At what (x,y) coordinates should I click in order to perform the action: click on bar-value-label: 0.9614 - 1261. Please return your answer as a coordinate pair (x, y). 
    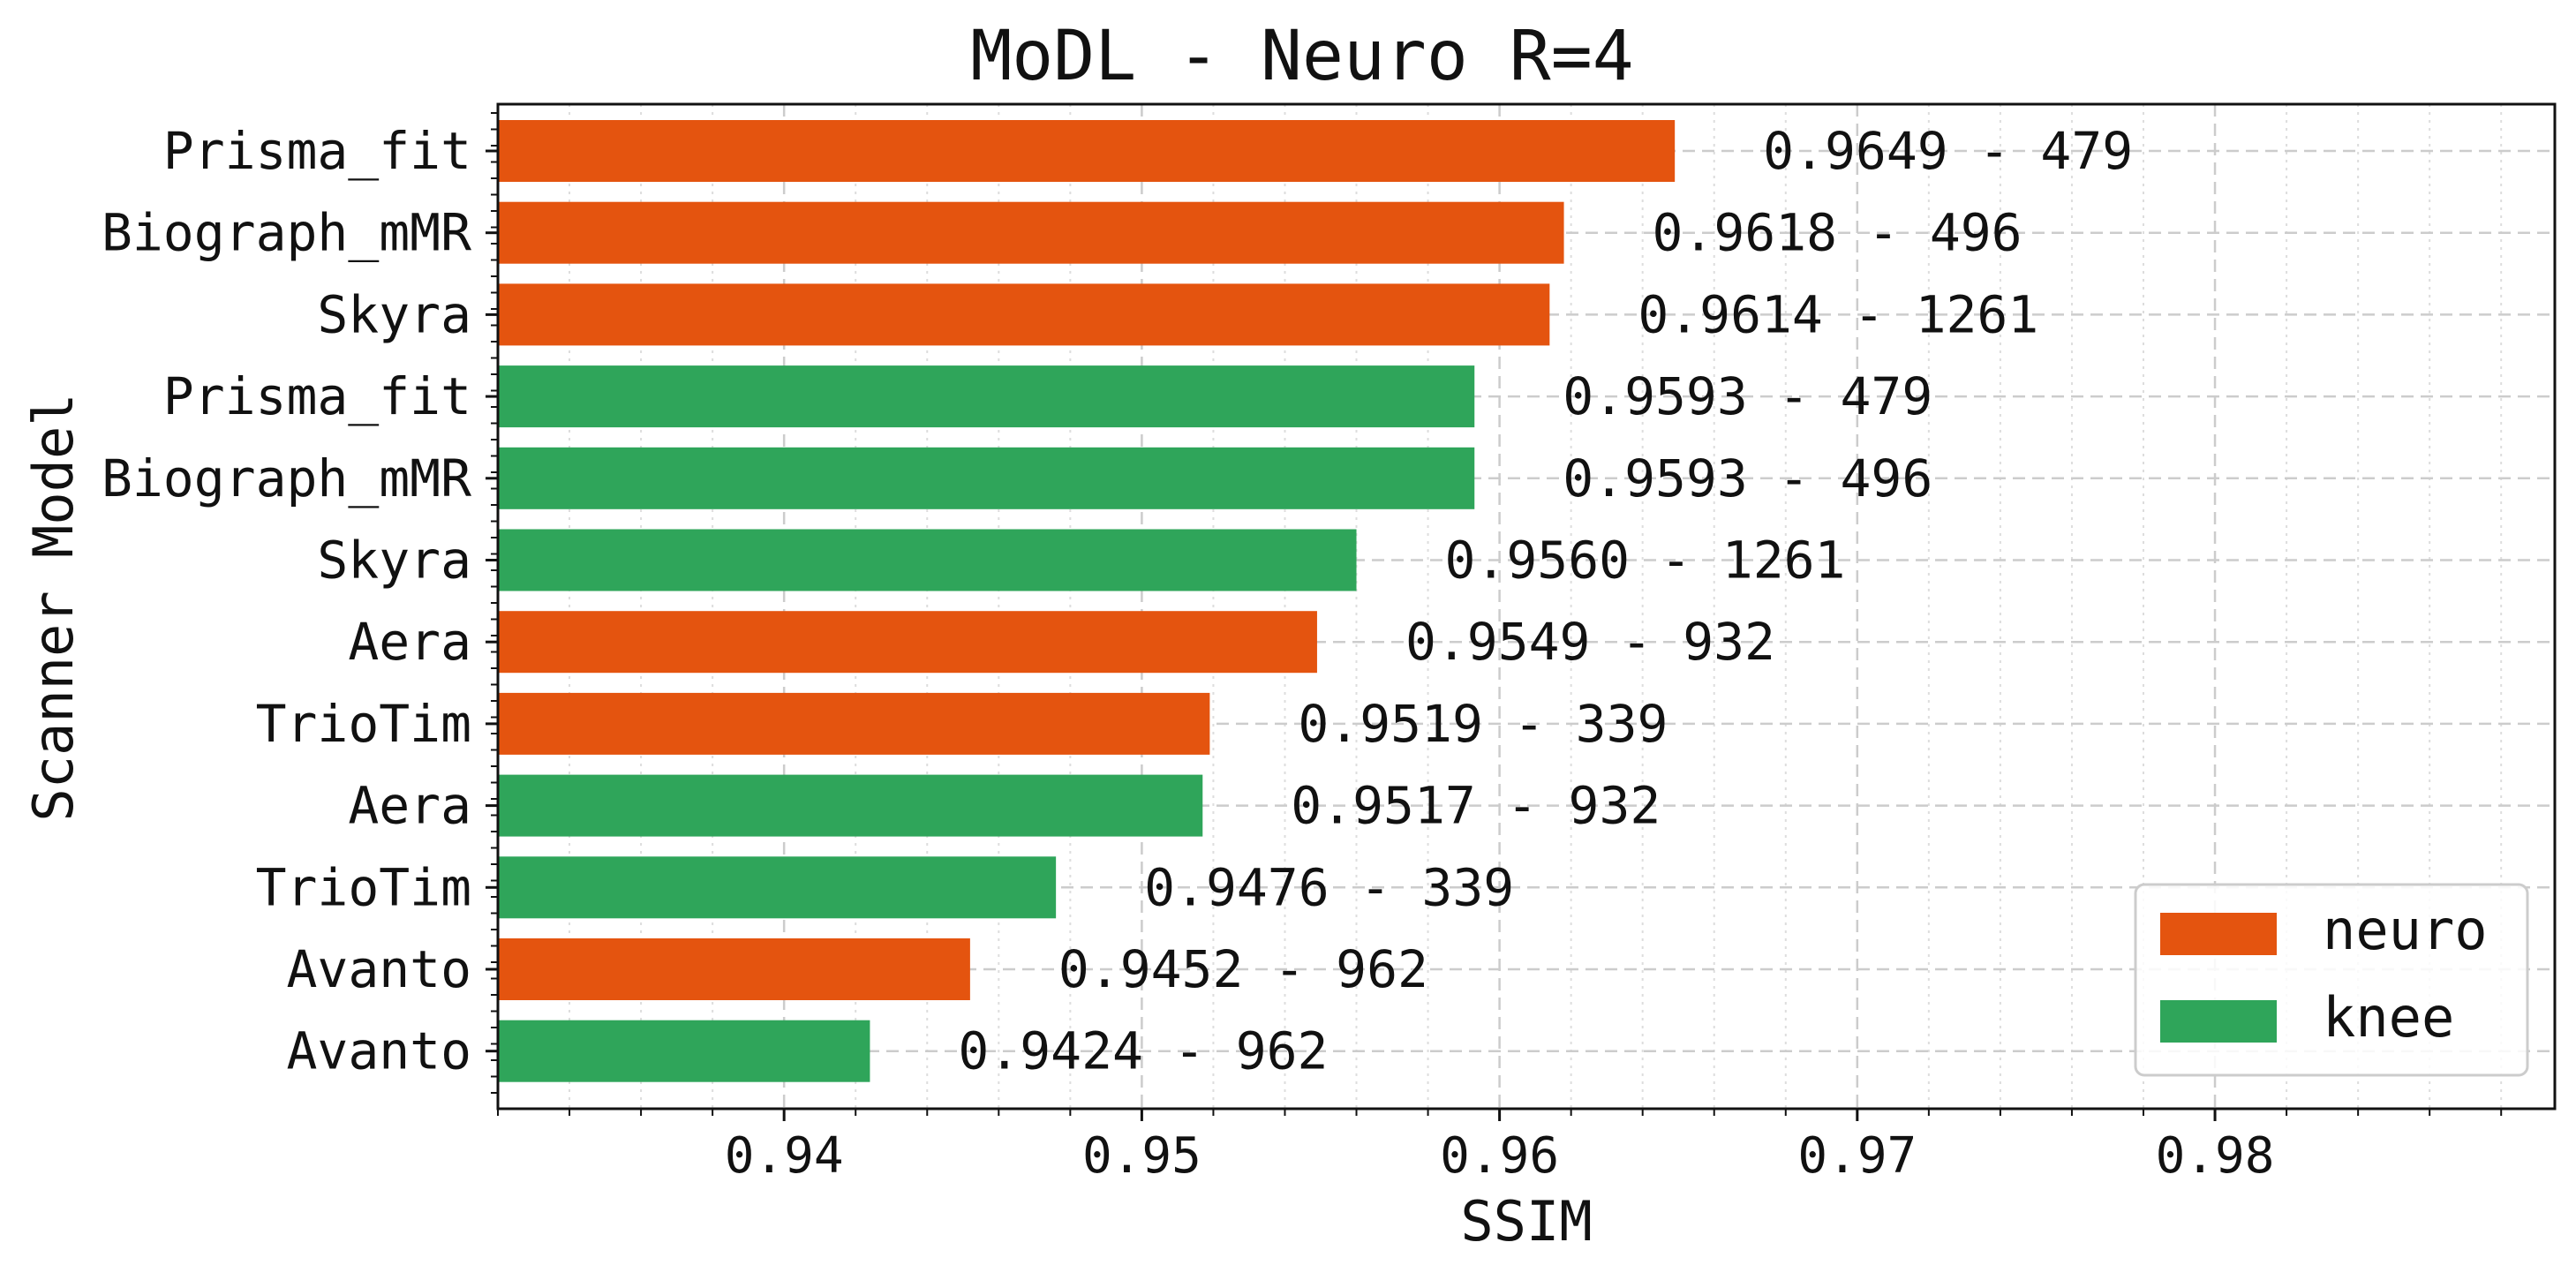
    Looking at the image, I should click on (1838, 314).